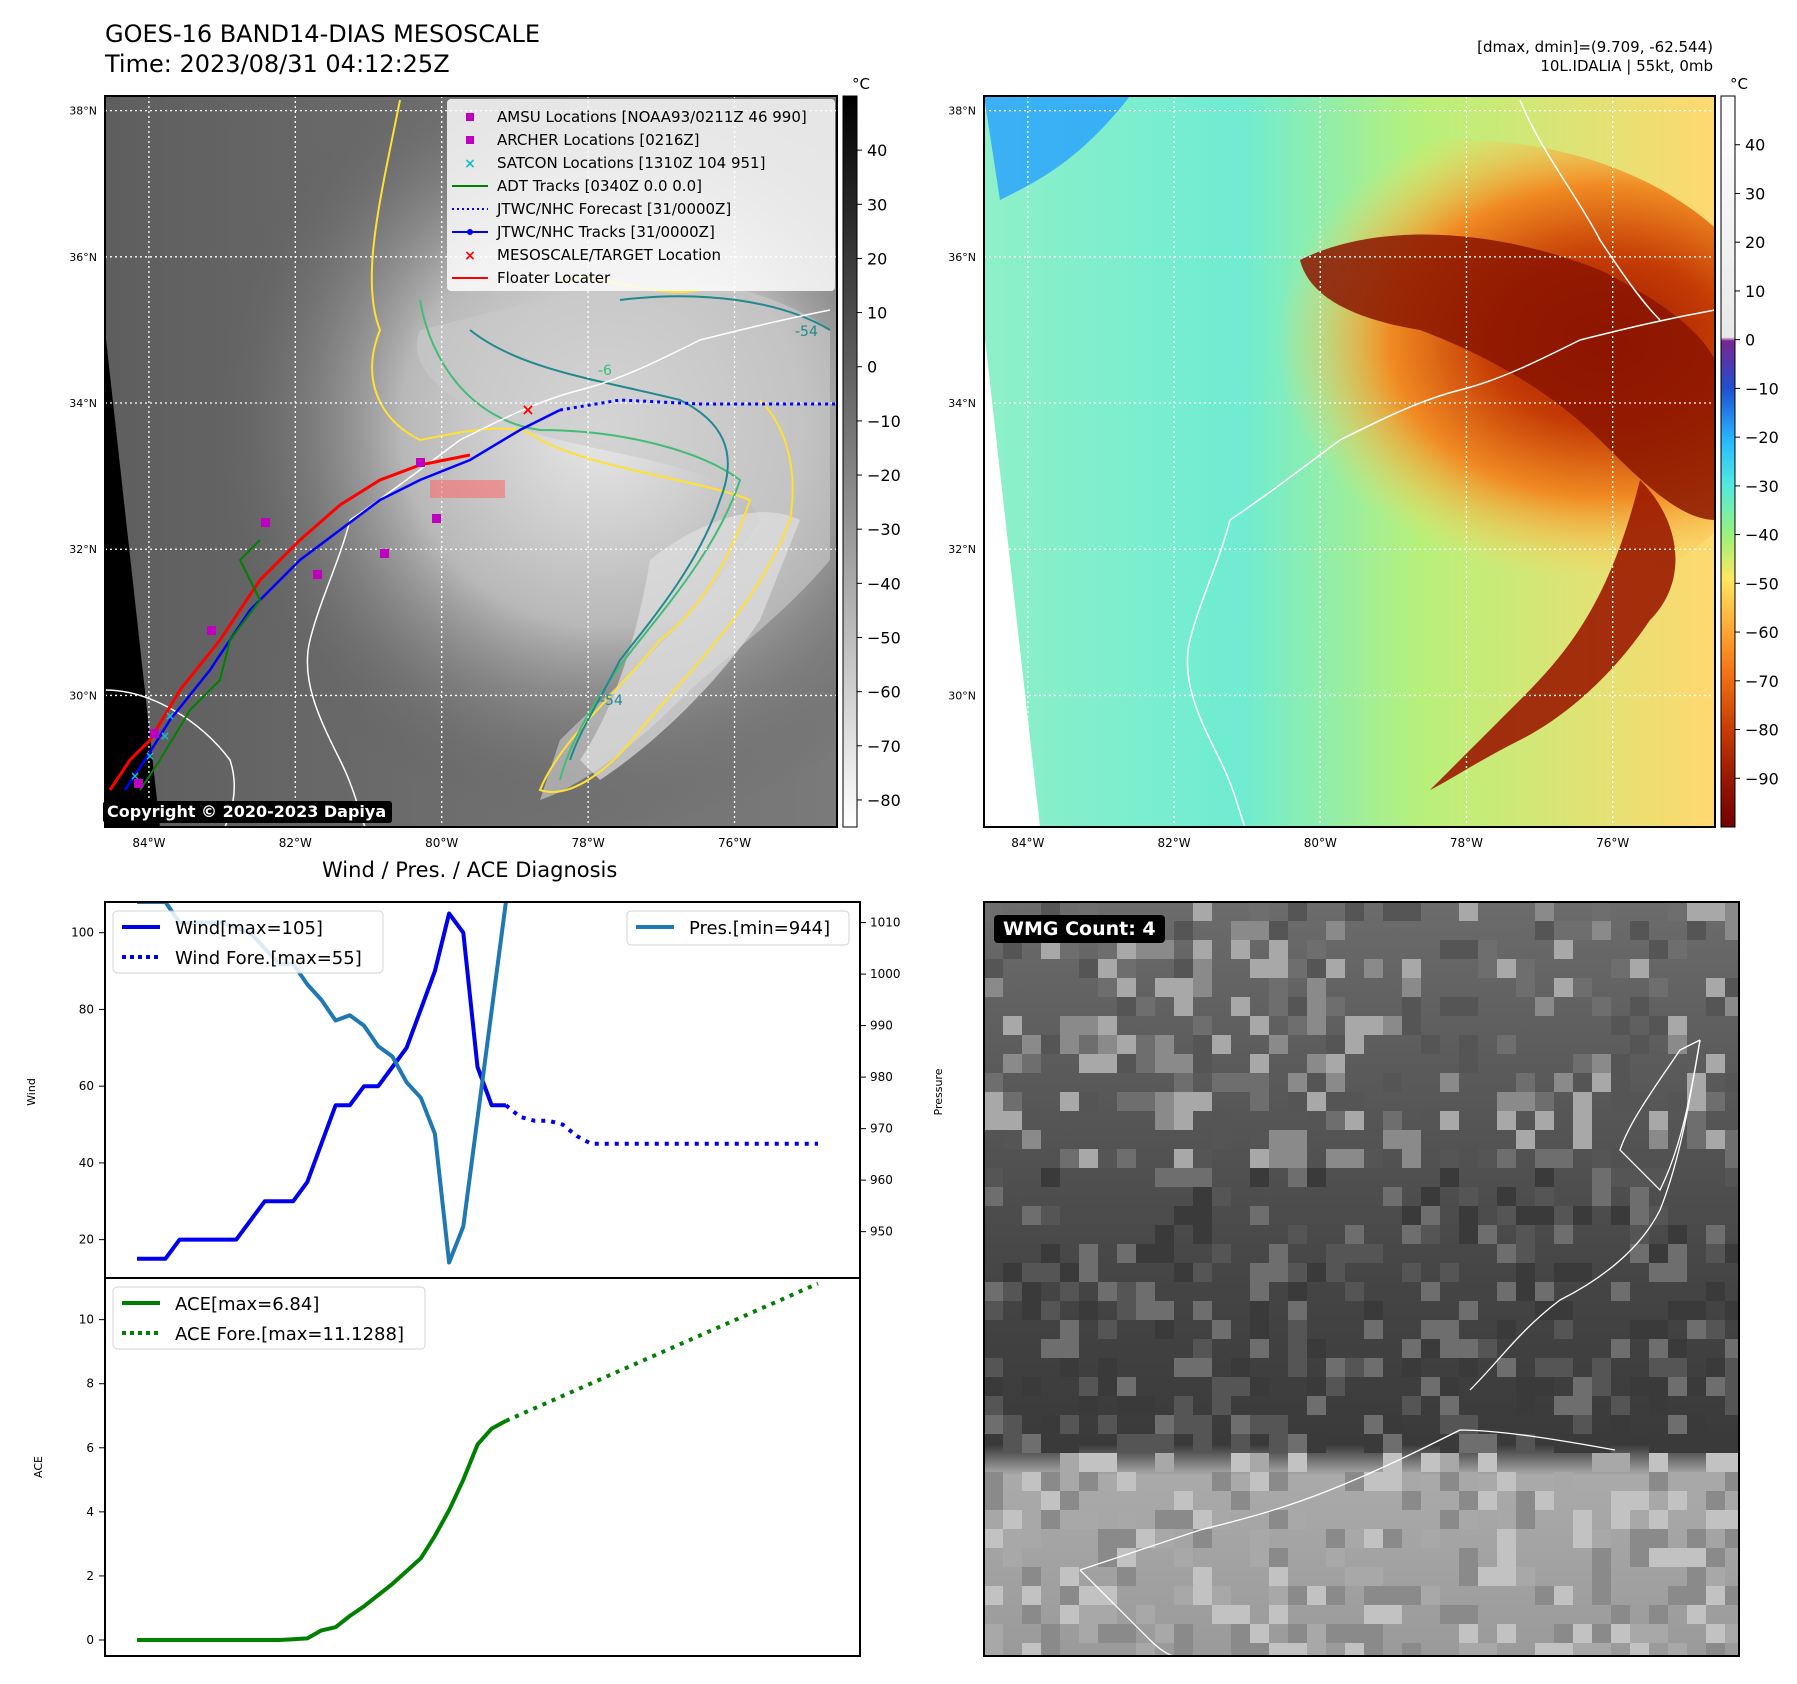 The height and width of the screenshot is (1684, 1797). What do you see at coordinates (1012, 461) in the screenshot?
I see `enh-no-data-wedge` at bounding box center [1012, 461].